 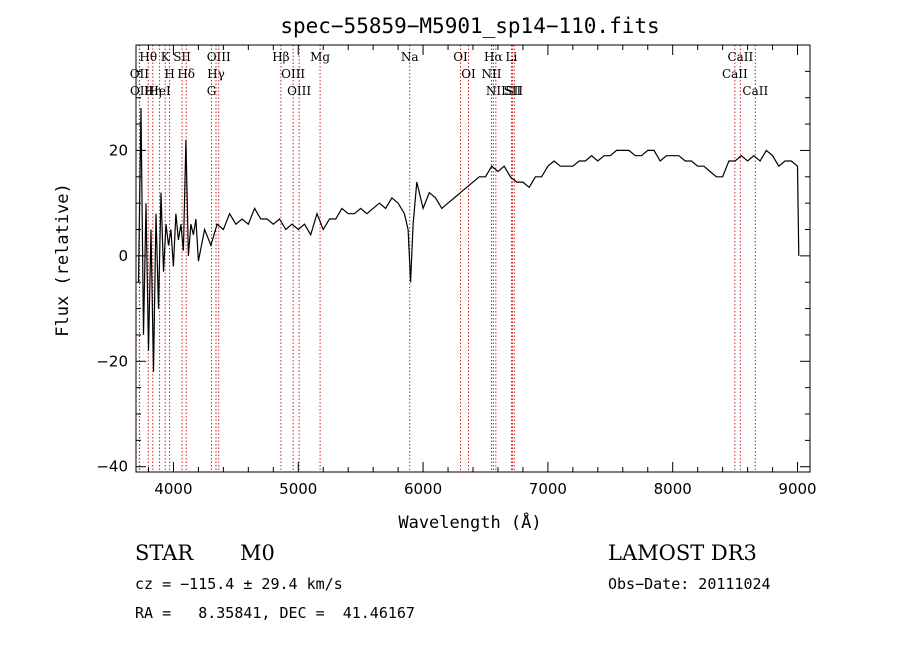 What do you see at coordinates (673, 489) in the screenshot?
I see `x-tick-label: 8000` at bounding box center [673, 489].